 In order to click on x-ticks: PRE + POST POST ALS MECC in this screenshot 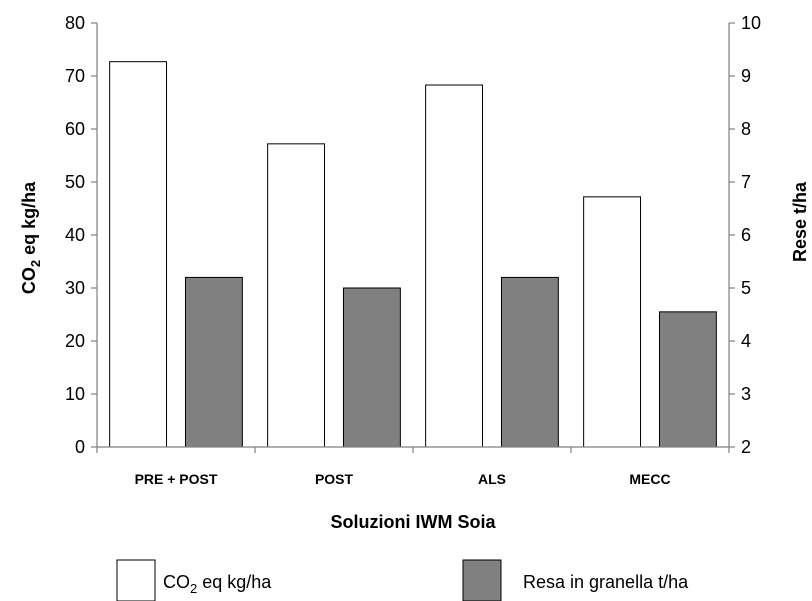, I will do `click(413, 467)`.